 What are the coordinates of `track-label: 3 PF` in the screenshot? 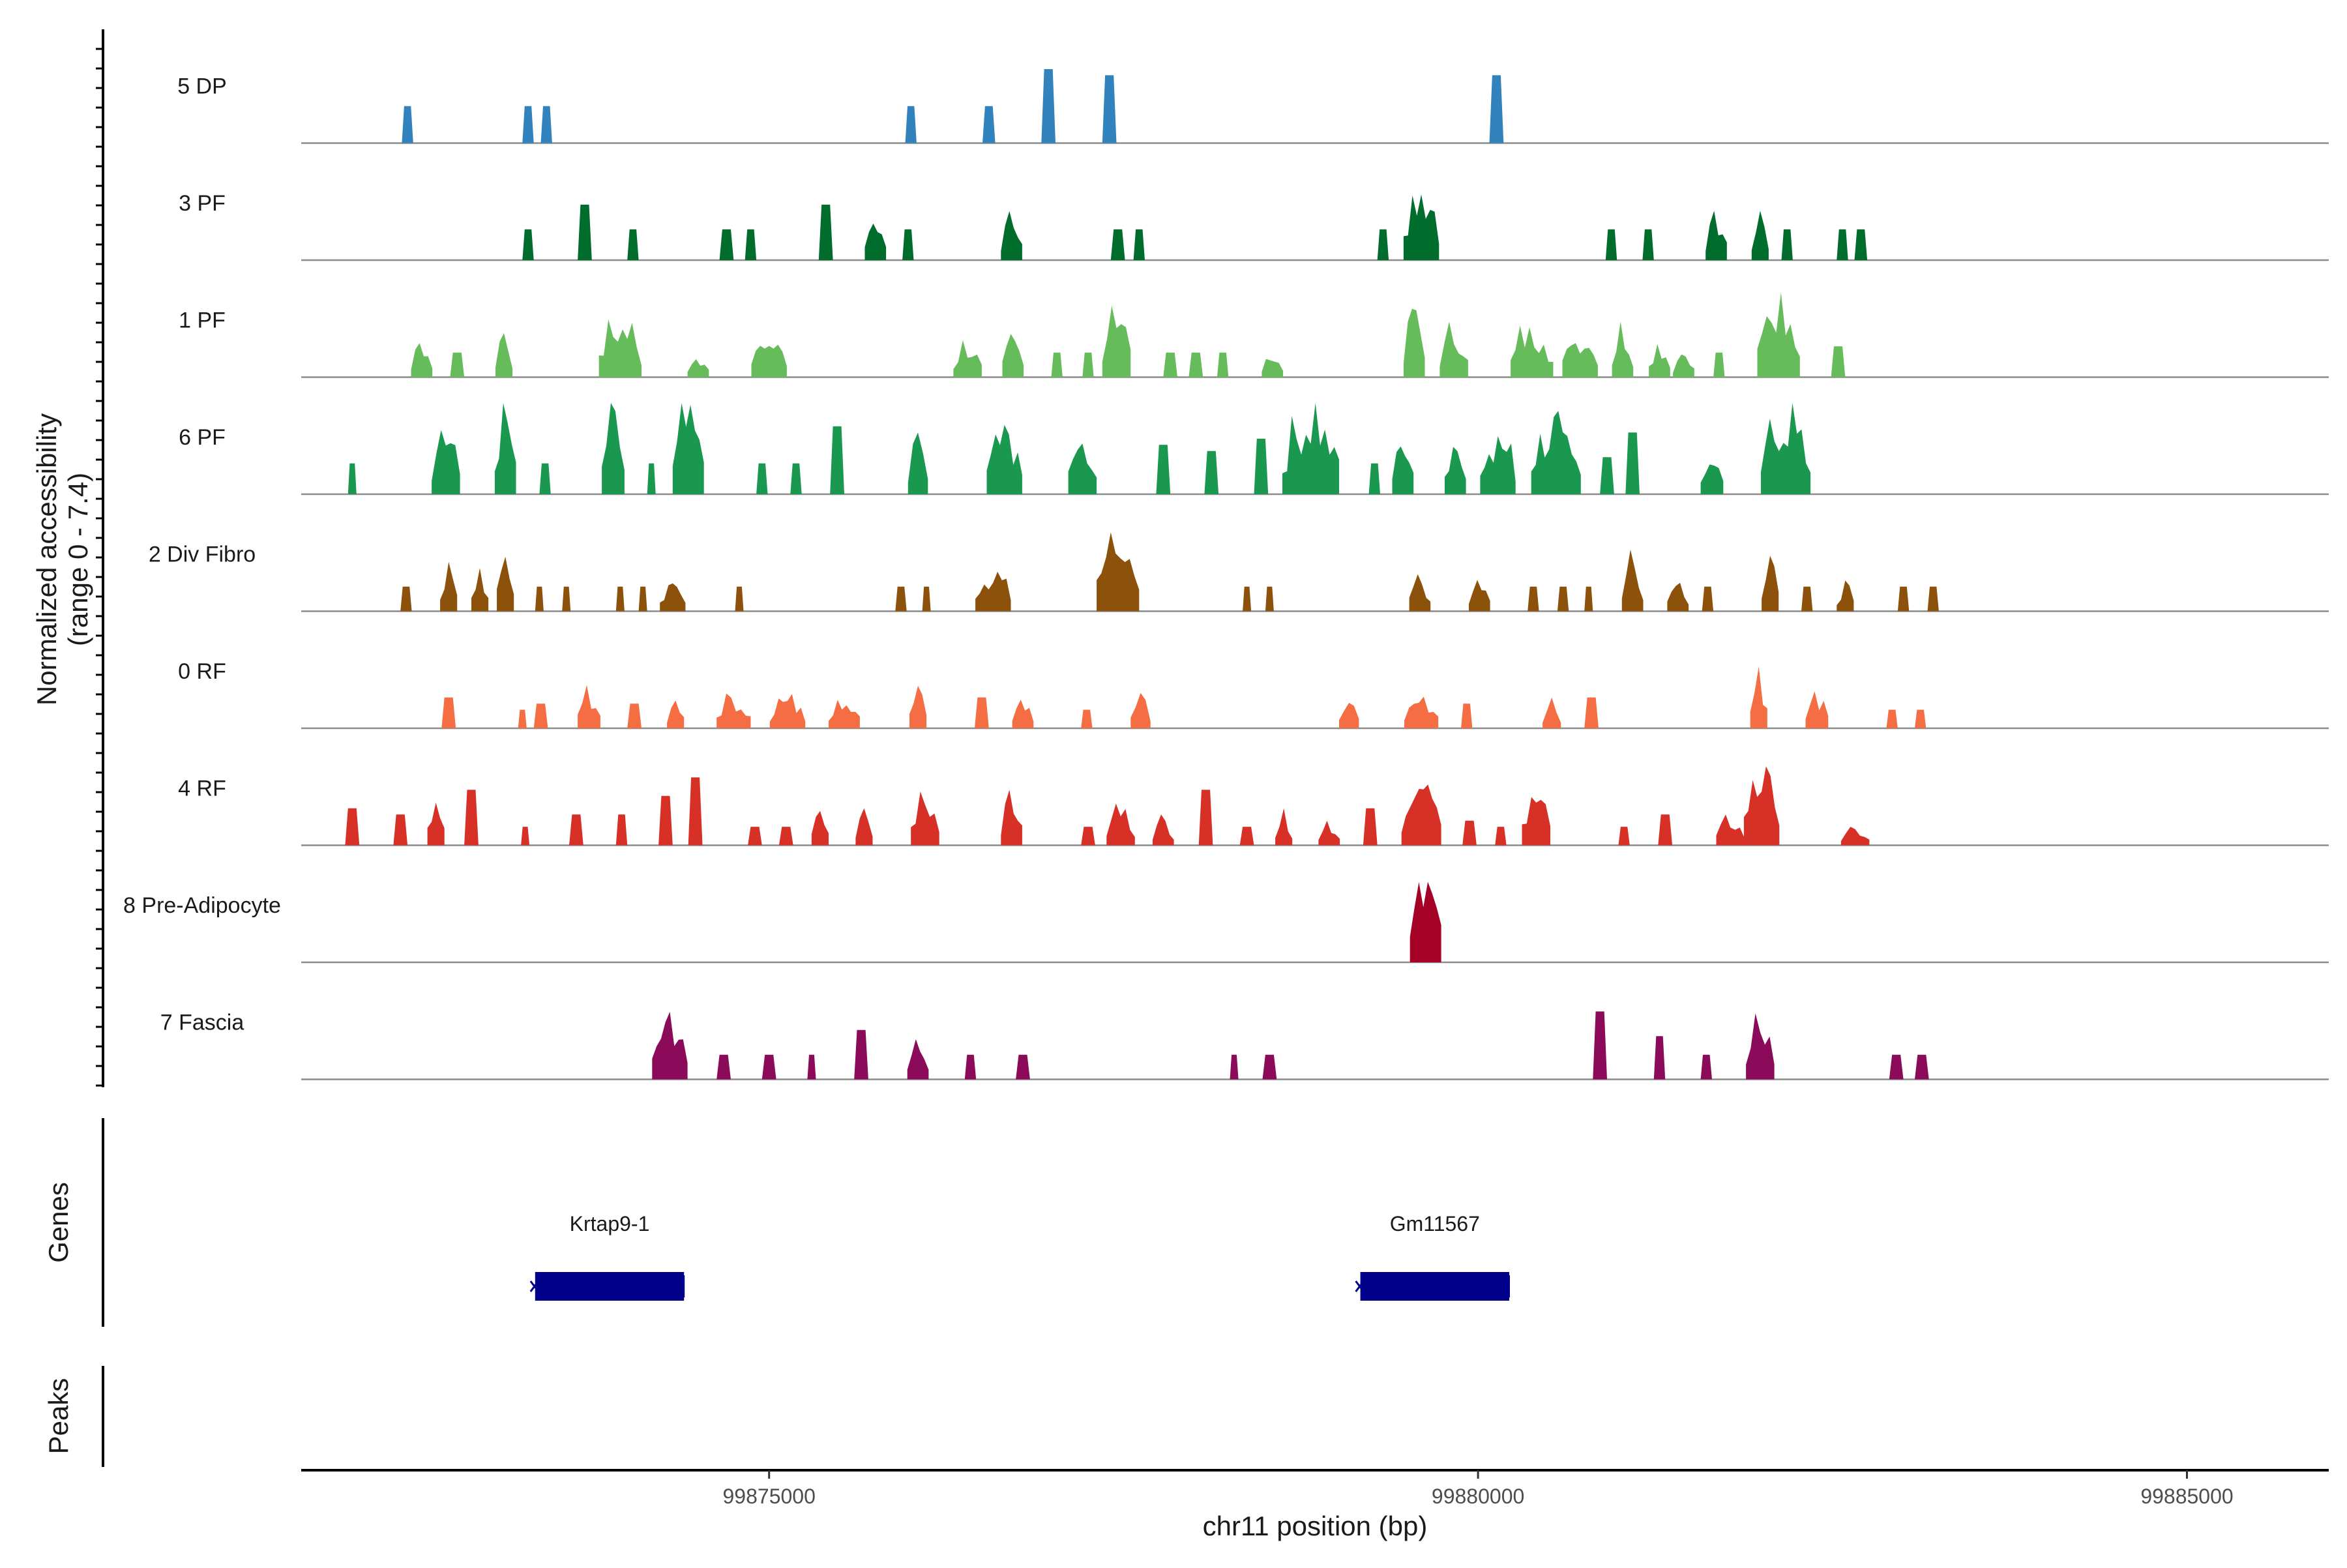 It's located at (202, 204).